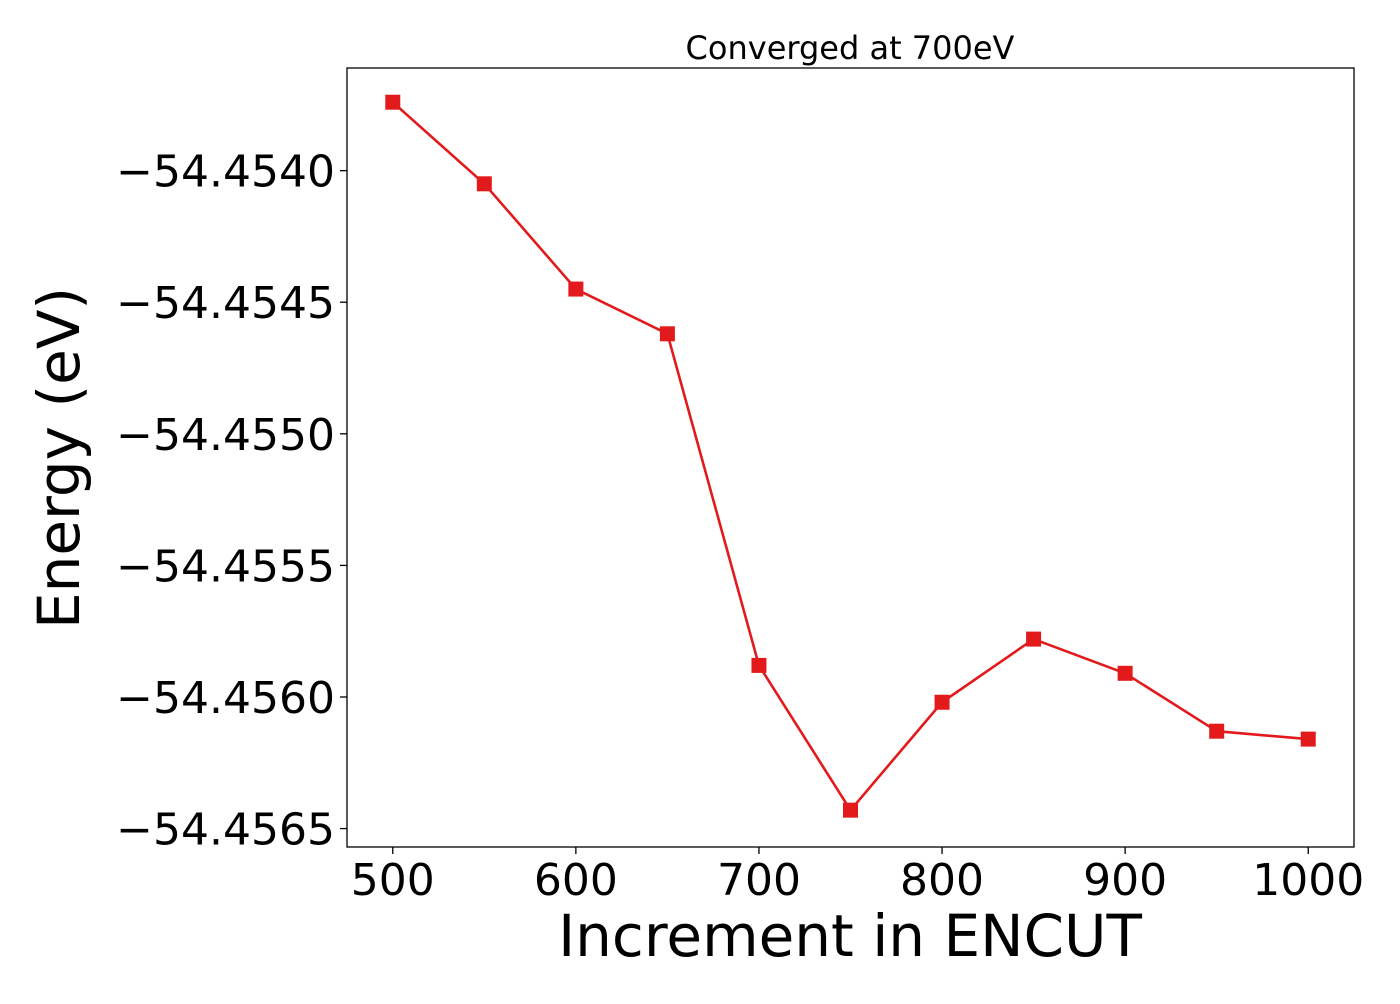  I want to click on x-axis-label: Increment in ENCUT, so click(850, 936).